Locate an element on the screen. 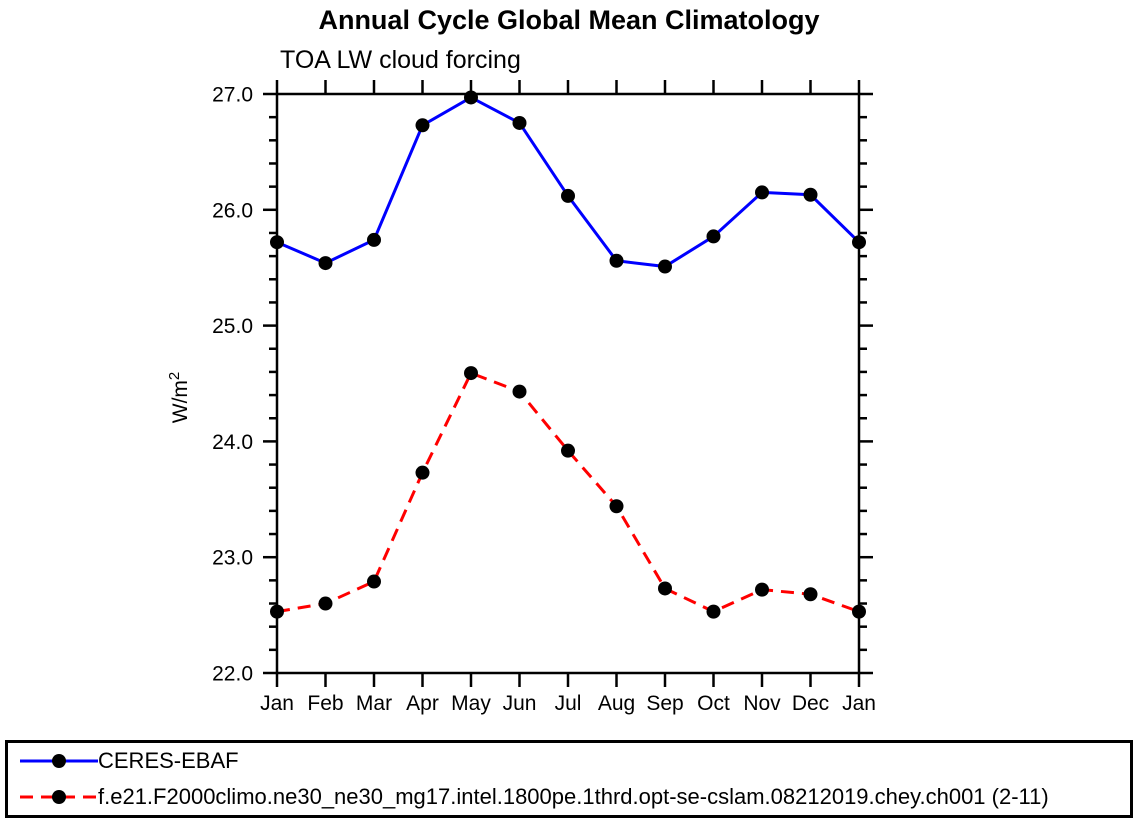  y-tick-label: 26.0 is located at coordinates (232, 210).